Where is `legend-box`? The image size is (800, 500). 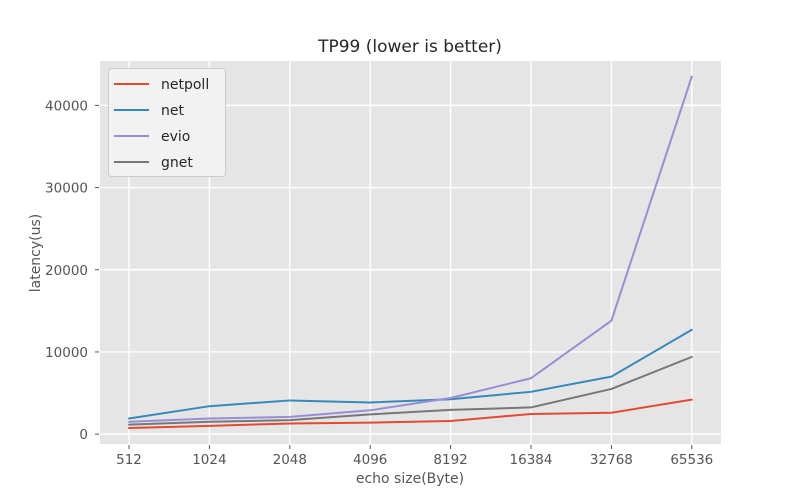 legend-box is located at coordinates (167, 122).